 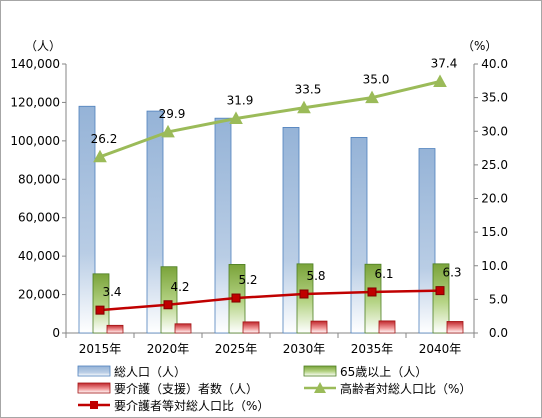 I want to click on y-right-tick-label: 30.0, so click(x=494, y=131).